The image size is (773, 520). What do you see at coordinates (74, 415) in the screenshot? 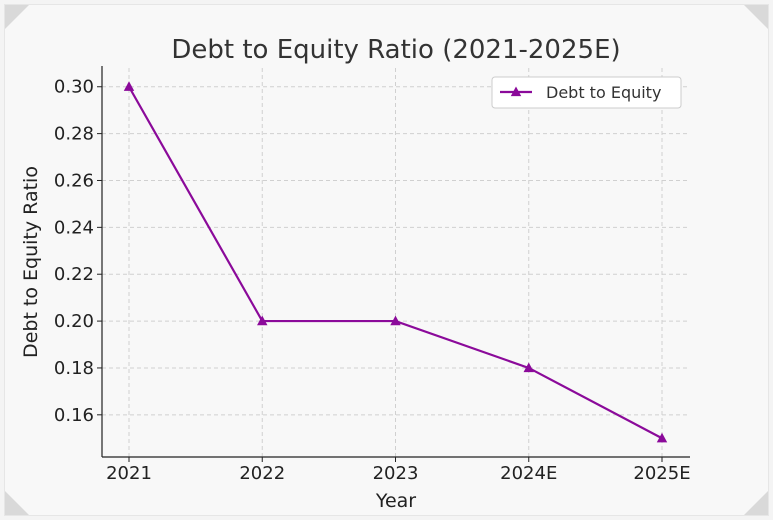
I see `y-tick-label: 0.16` at bounding box center [74, 415].